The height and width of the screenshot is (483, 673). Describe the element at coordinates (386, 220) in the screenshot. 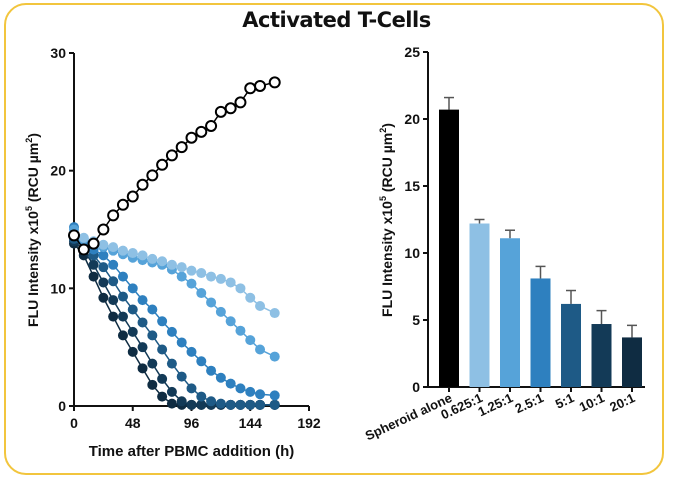

I see `bar-y-axis-label: FLU Intensity x105 (RCU µm2)` at that location.